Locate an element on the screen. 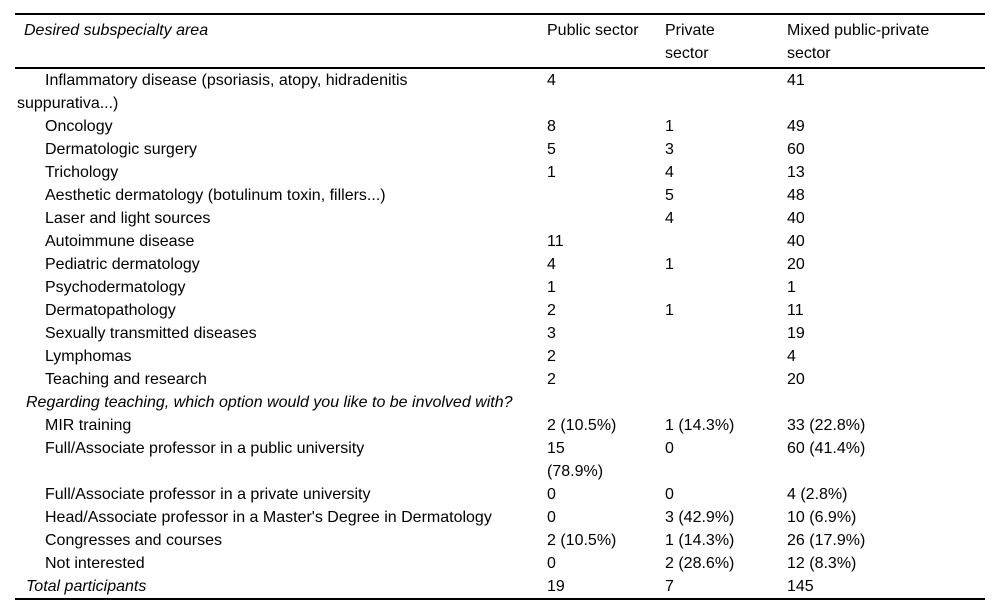  cell-mixed-sector: 48 is located at coordinates (796, 195).